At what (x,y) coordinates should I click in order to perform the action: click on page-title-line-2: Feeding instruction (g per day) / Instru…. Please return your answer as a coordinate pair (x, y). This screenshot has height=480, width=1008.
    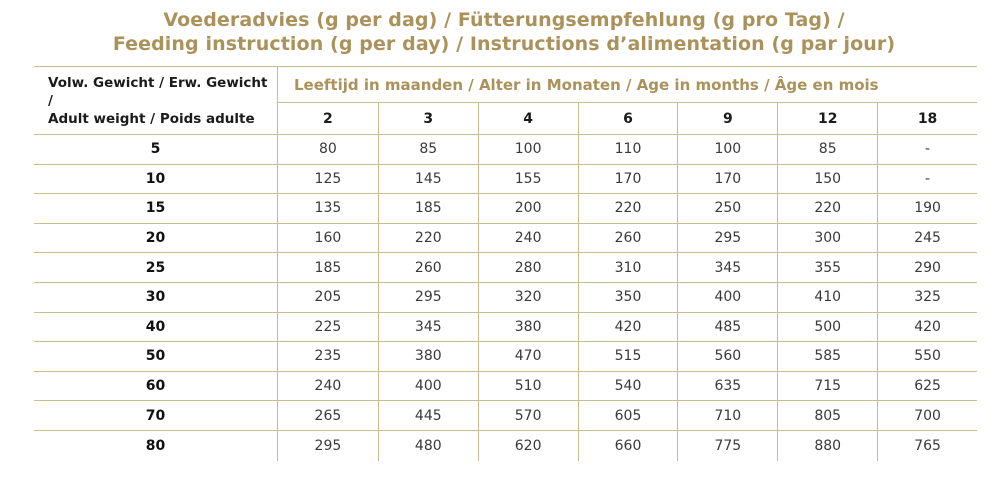
    Looking at the image, I should click on (504, 44).